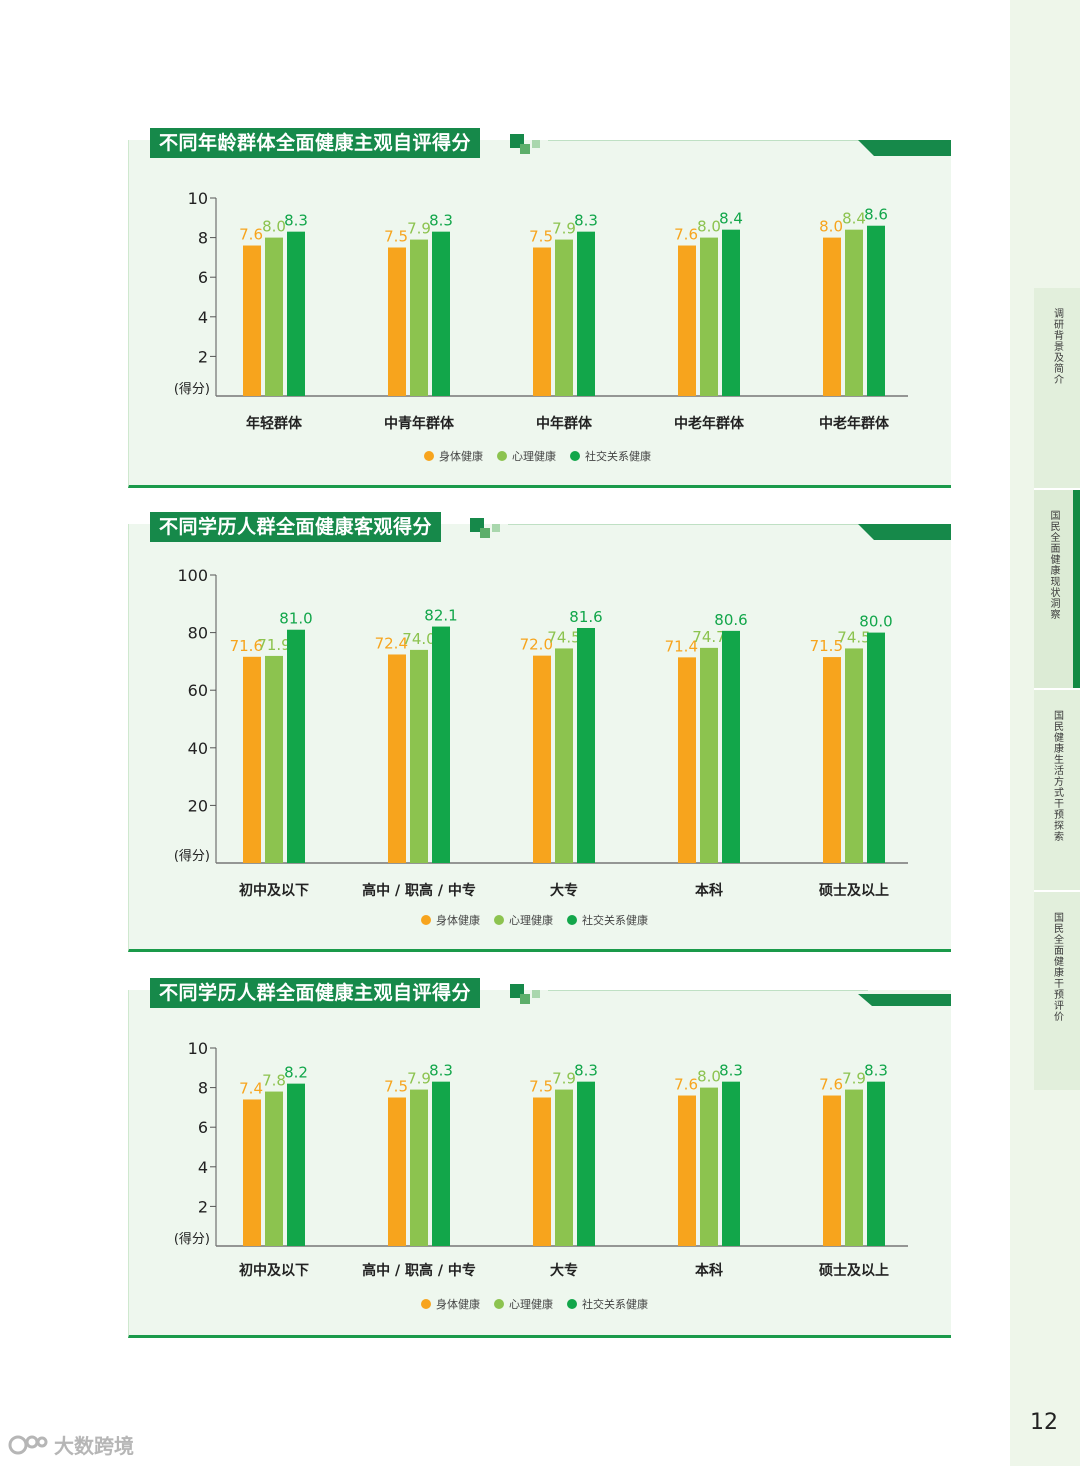 The height and width of the screenshot is (1466, 1080). Describe the element at coordinates (1057, 388) in the screenshot. I see `sidebar-tab-background: 调研背景及简介` at that location.